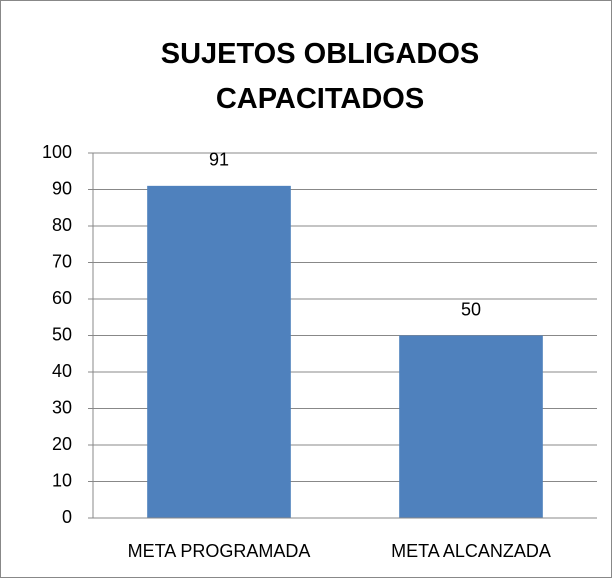 This screenshot has height=579, width=613. What do you see at coordinates (62, 334) in the screenshot?
I see `y-tick-label: 50` at bounding box center [62, 334].